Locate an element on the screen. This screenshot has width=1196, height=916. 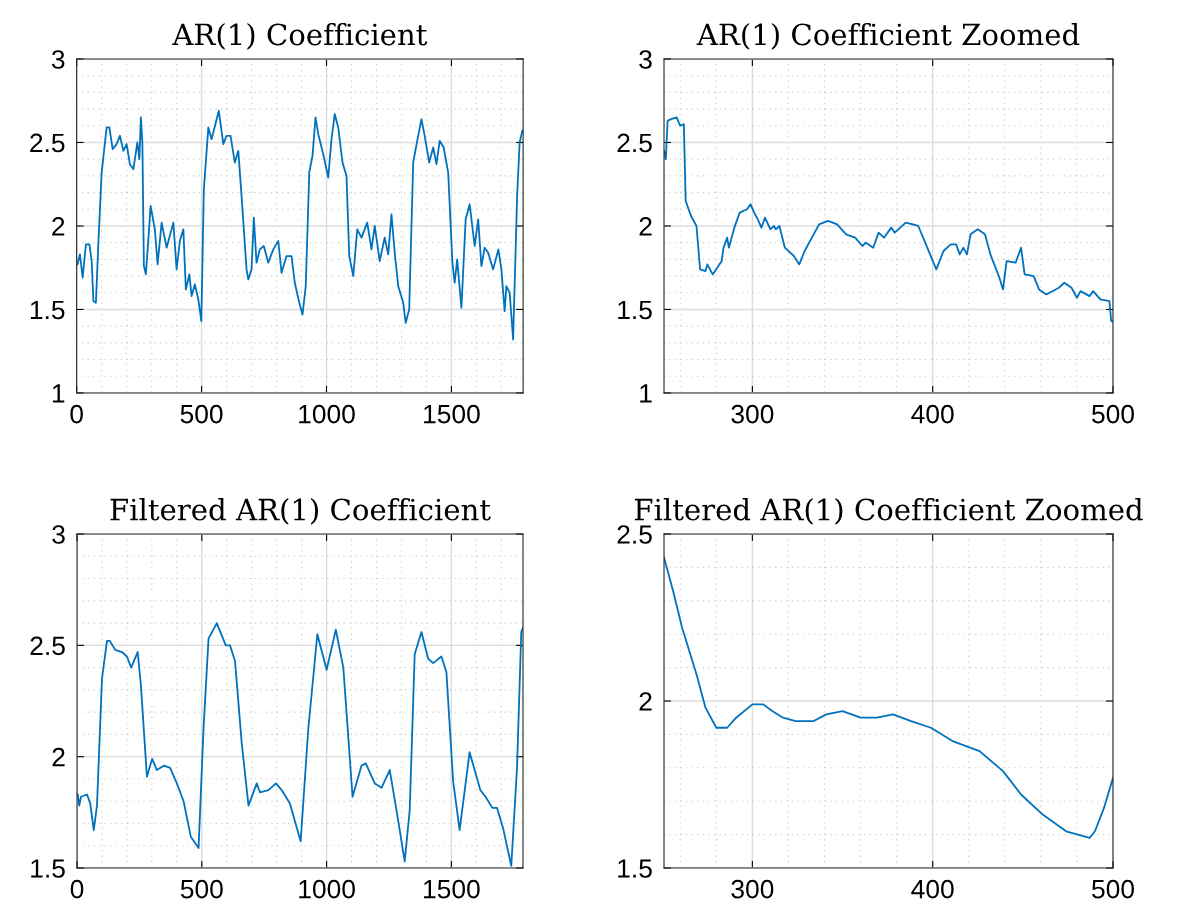
chart-title: Filtered AR(1) Coefficient is located at coordinates (300, 511).